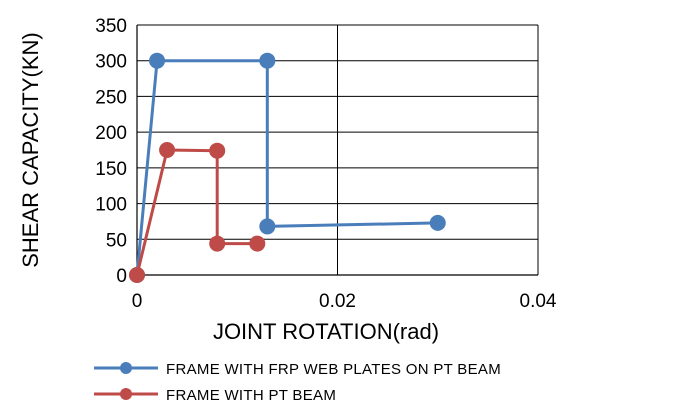 The width and height of the screenshot is (692, 404). I want to click on x-axis-title: JOINT ROTATION(rad), so click(326, 331).